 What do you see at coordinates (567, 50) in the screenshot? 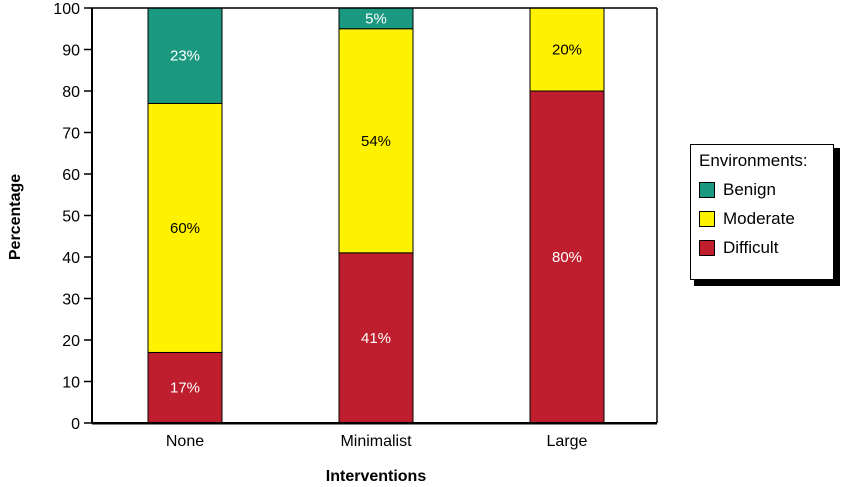
I see `data-label-large-moderate: 20%` at bounding box center [567, 50].